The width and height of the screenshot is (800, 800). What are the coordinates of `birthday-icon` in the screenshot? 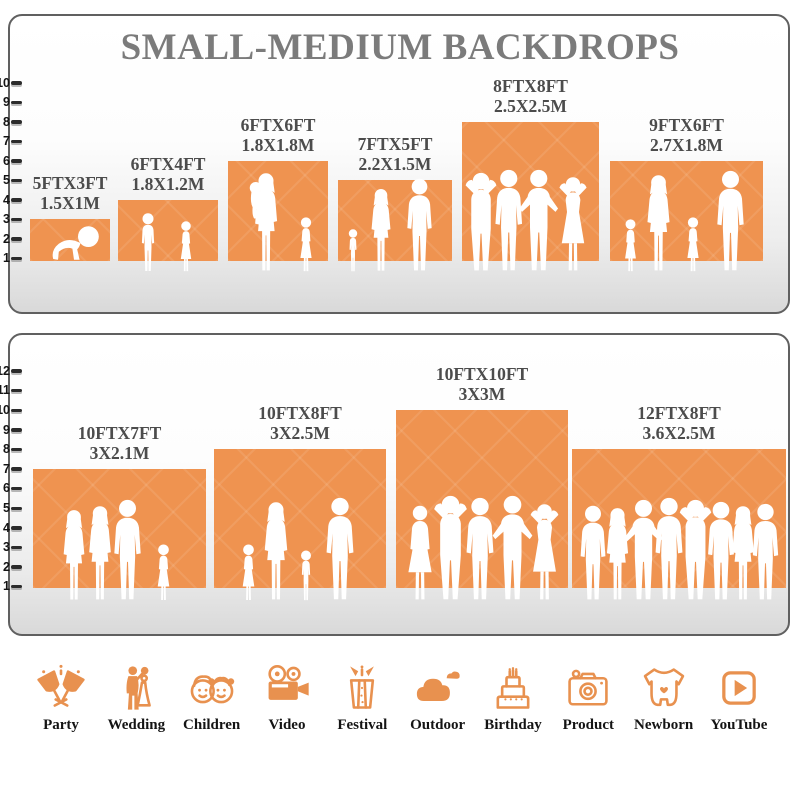 It's located at (513, 688).